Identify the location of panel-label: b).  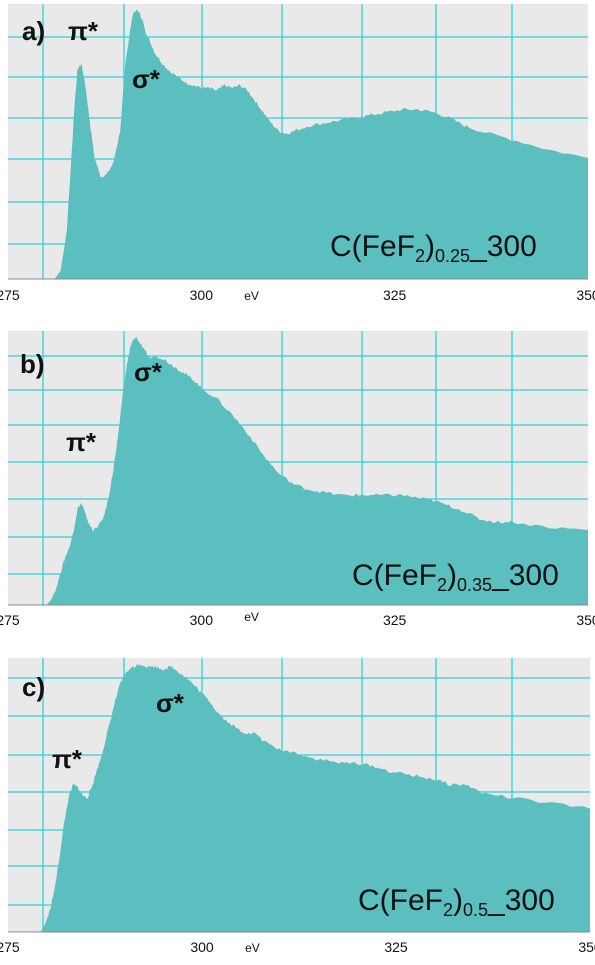
(32, 364).